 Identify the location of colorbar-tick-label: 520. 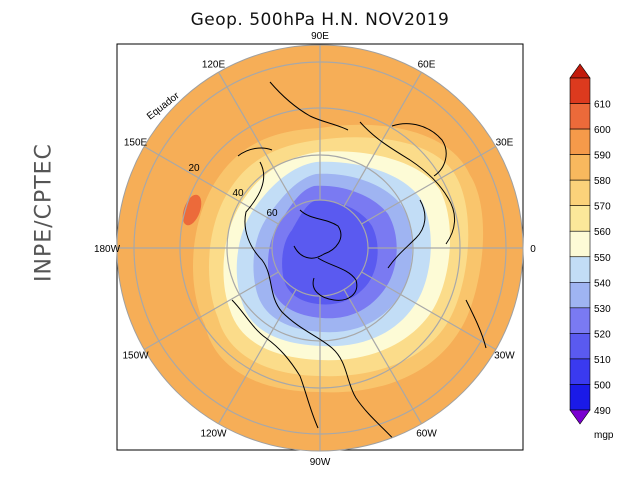
(602, 334).